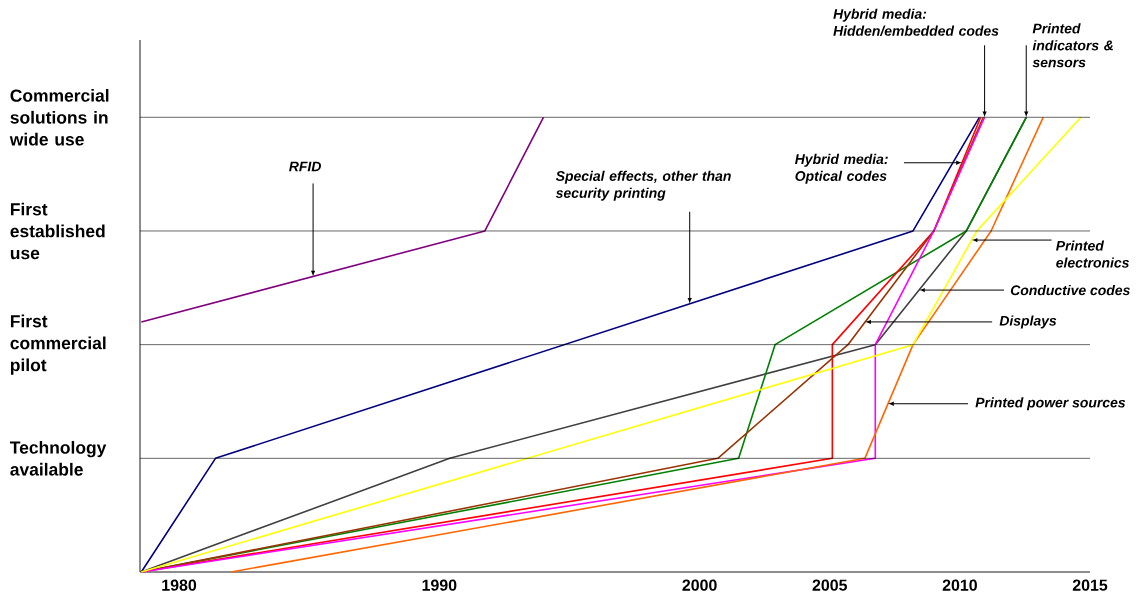  Describe the element at coordinates (439, 585) in the screenshot. I see `x-tick-label: 1990` at that location.